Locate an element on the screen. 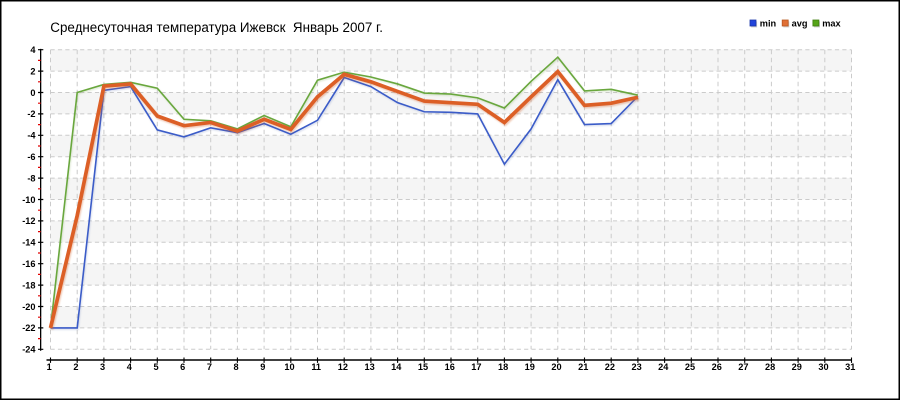  svg-text: avg is located at coordinates (800, 24).